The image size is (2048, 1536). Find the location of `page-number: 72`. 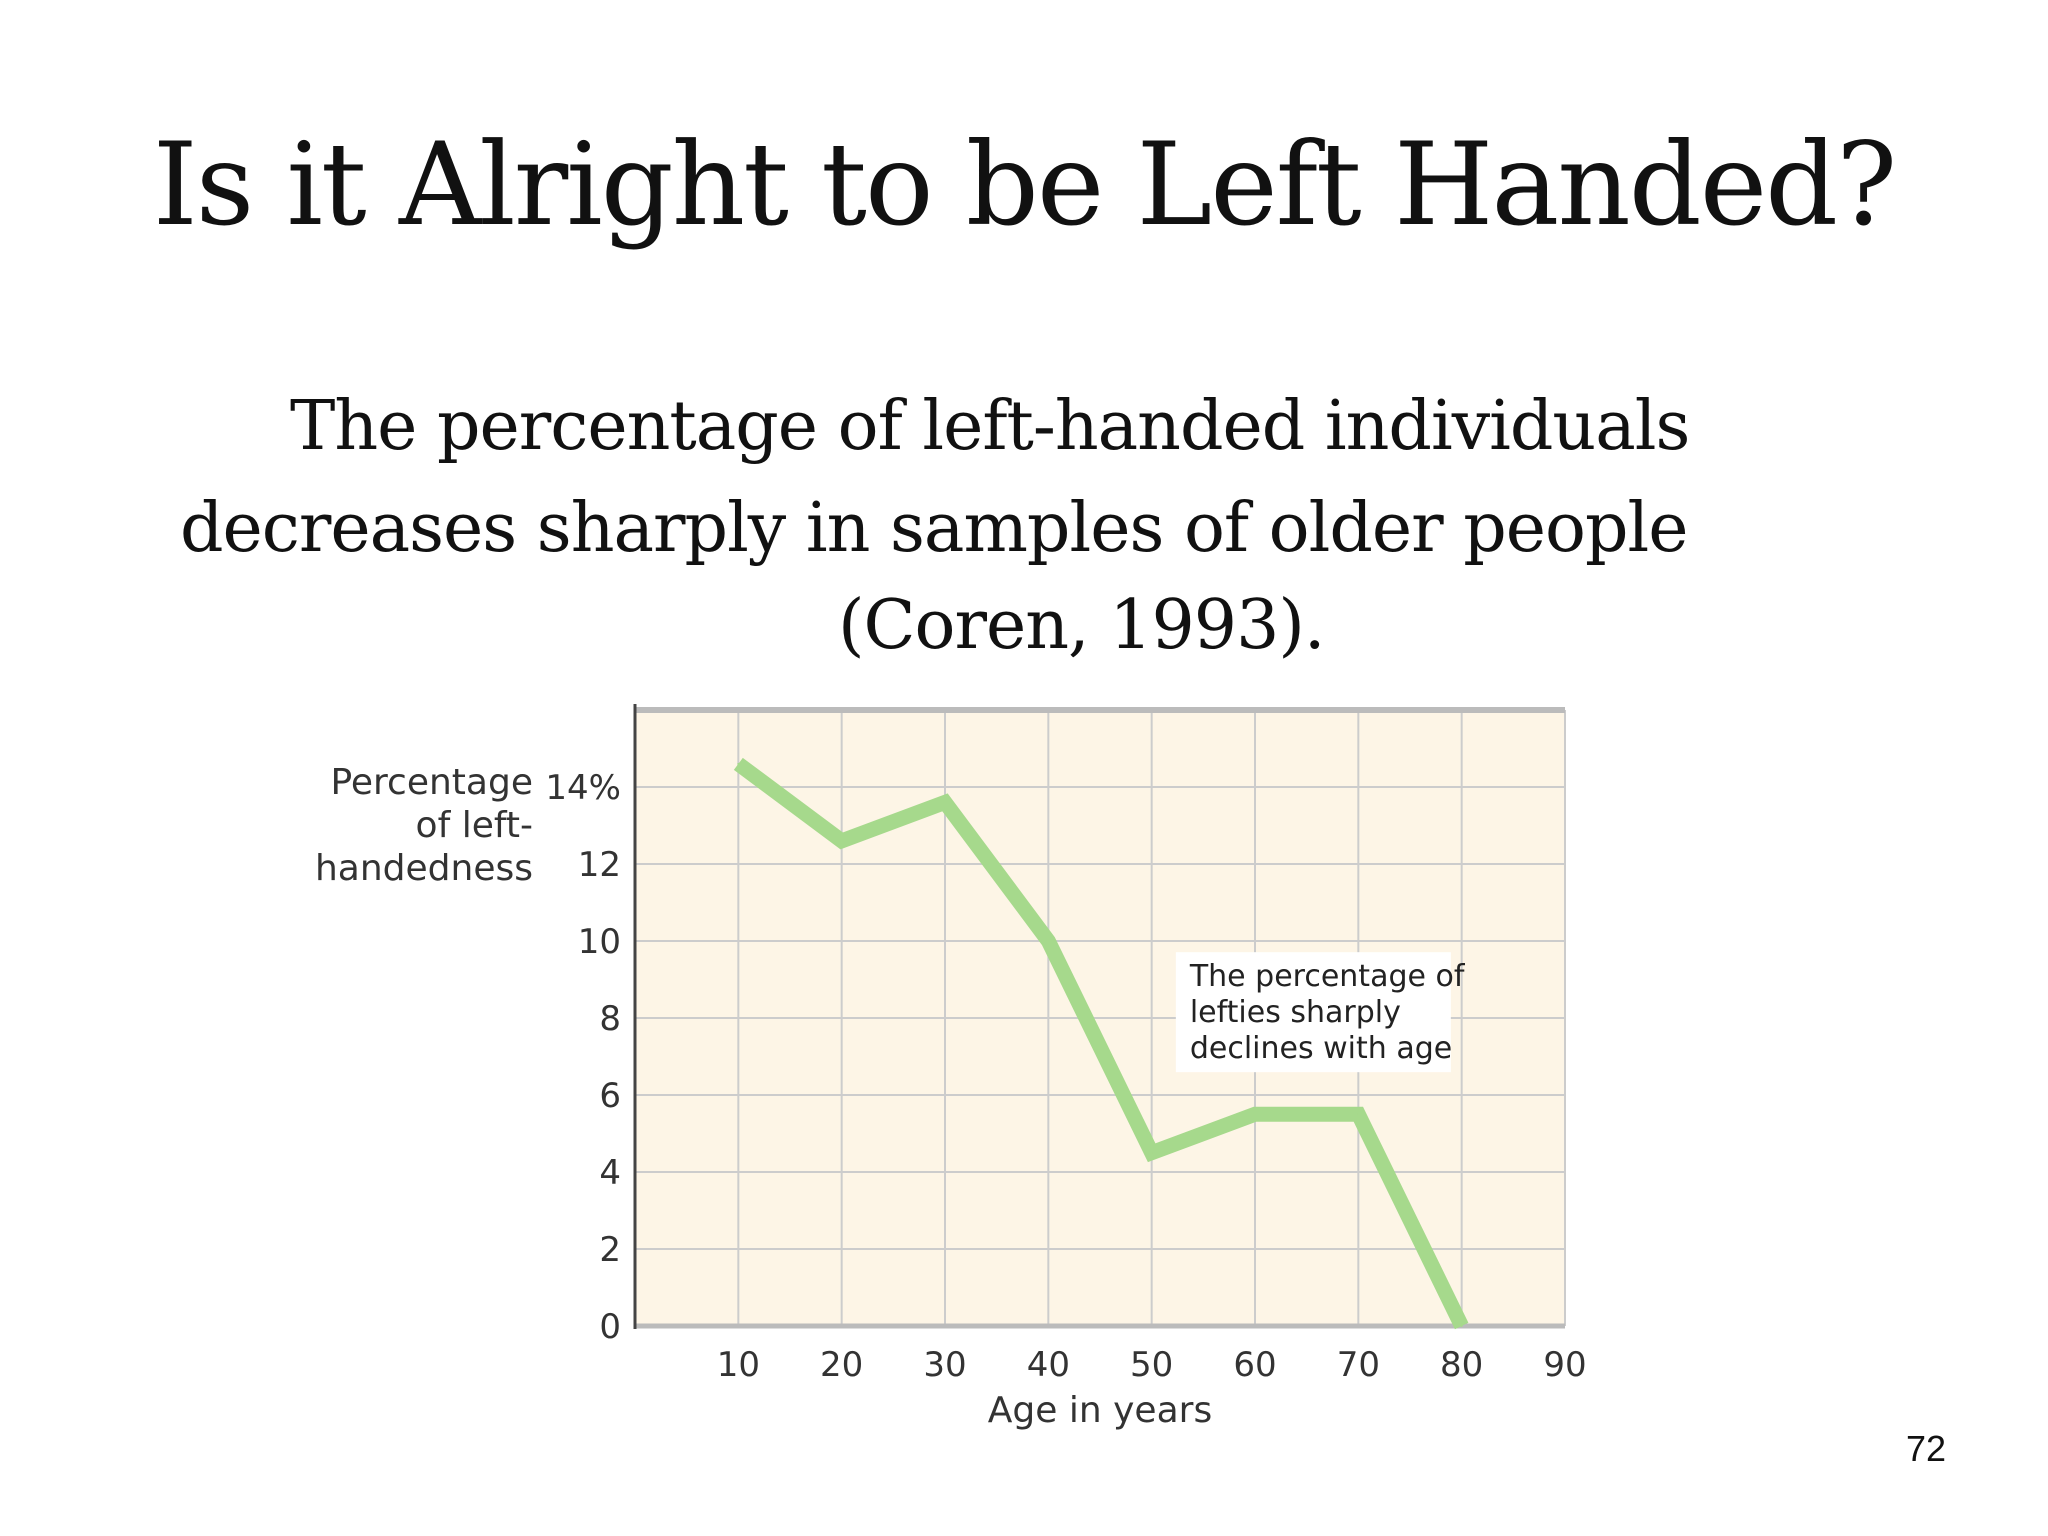

page-number: 72 is located at coordinates (1925, 1448).